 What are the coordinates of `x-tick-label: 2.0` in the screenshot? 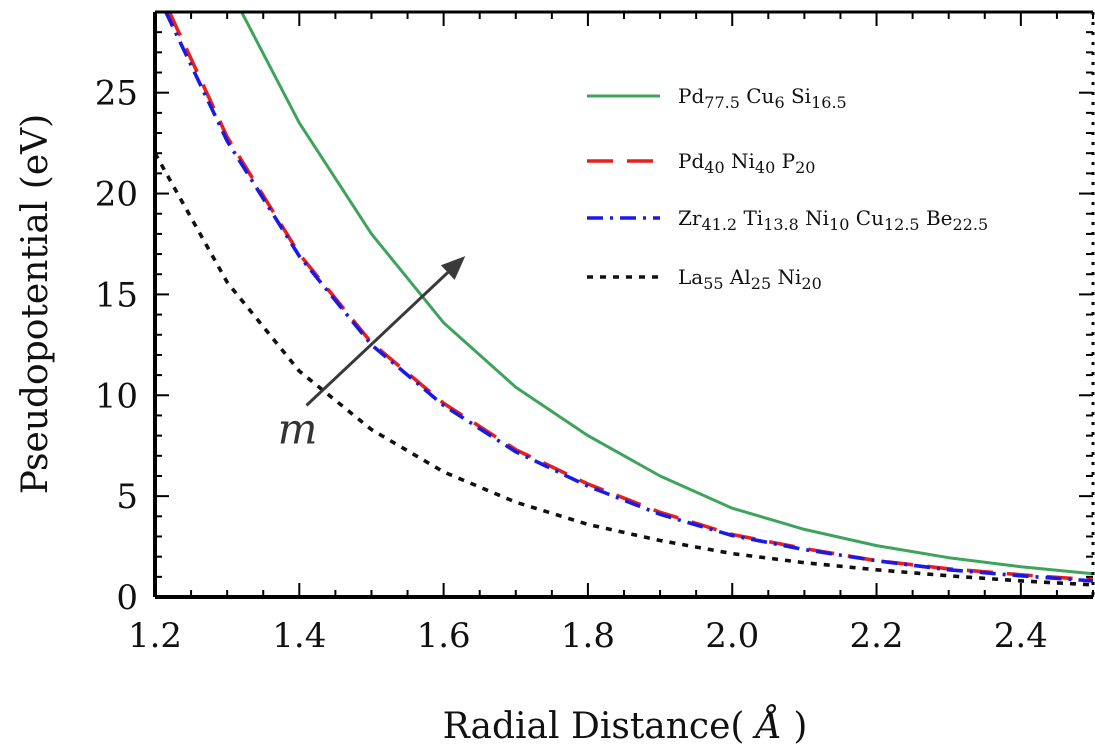 It's located at (732, 636).